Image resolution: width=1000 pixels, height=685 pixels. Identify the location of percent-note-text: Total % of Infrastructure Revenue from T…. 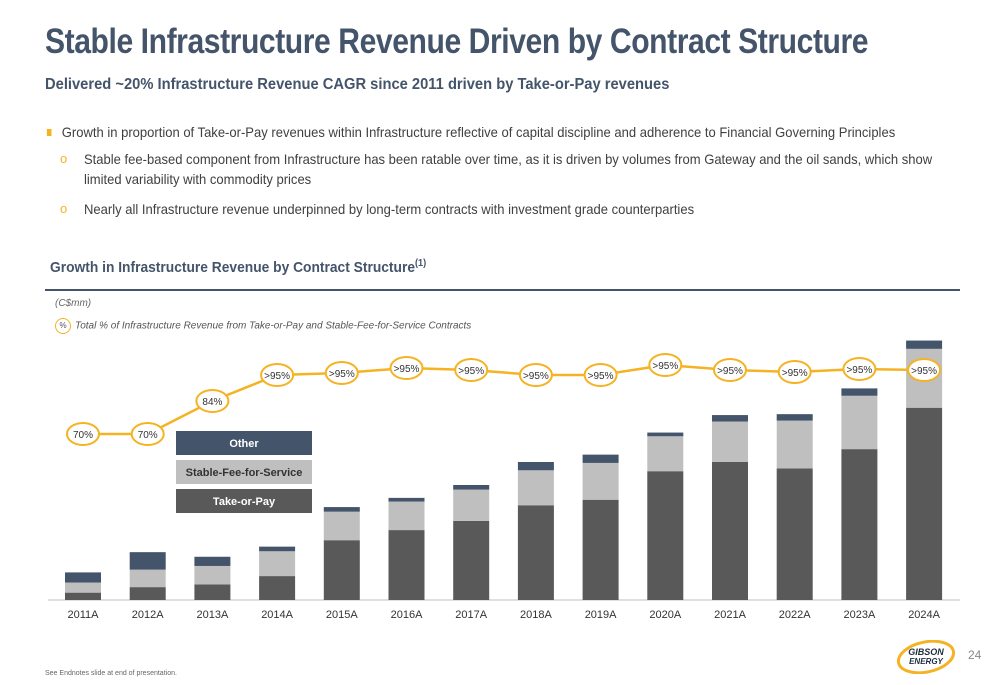
(273, 326).